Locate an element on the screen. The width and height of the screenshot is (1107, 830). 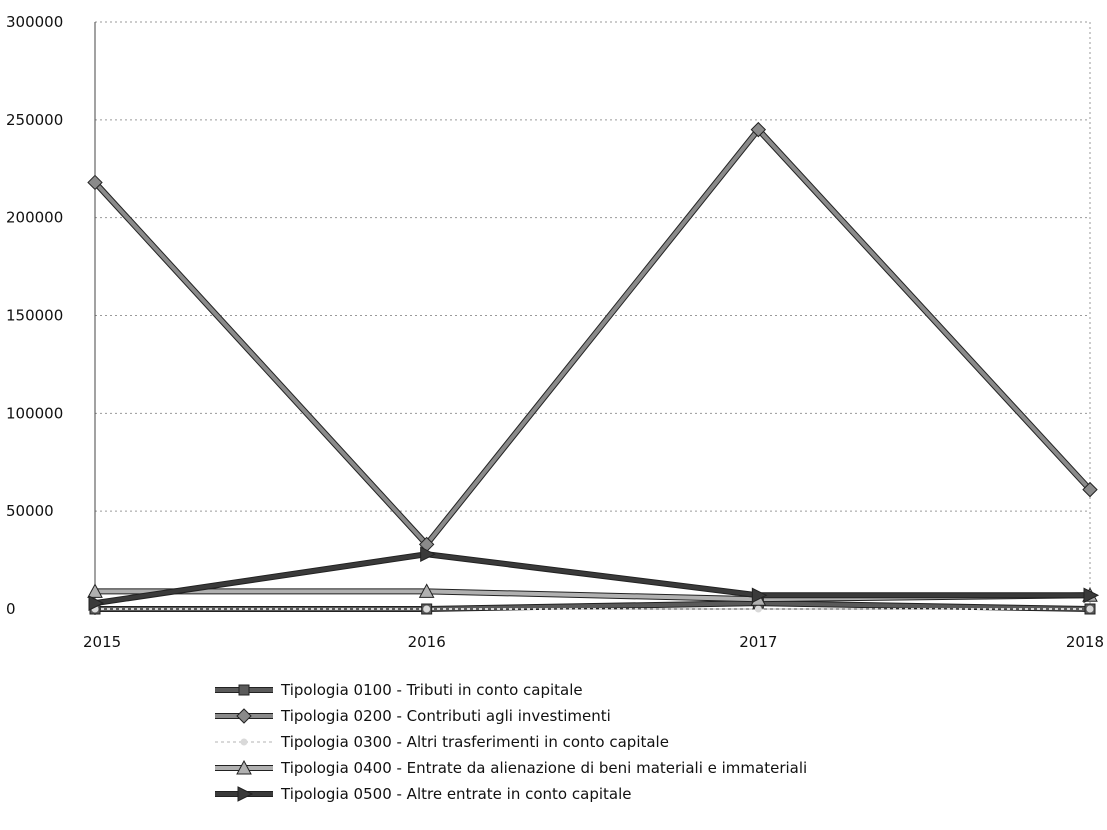
x-tick-label: 2015 is located at coordinates (102, 642).